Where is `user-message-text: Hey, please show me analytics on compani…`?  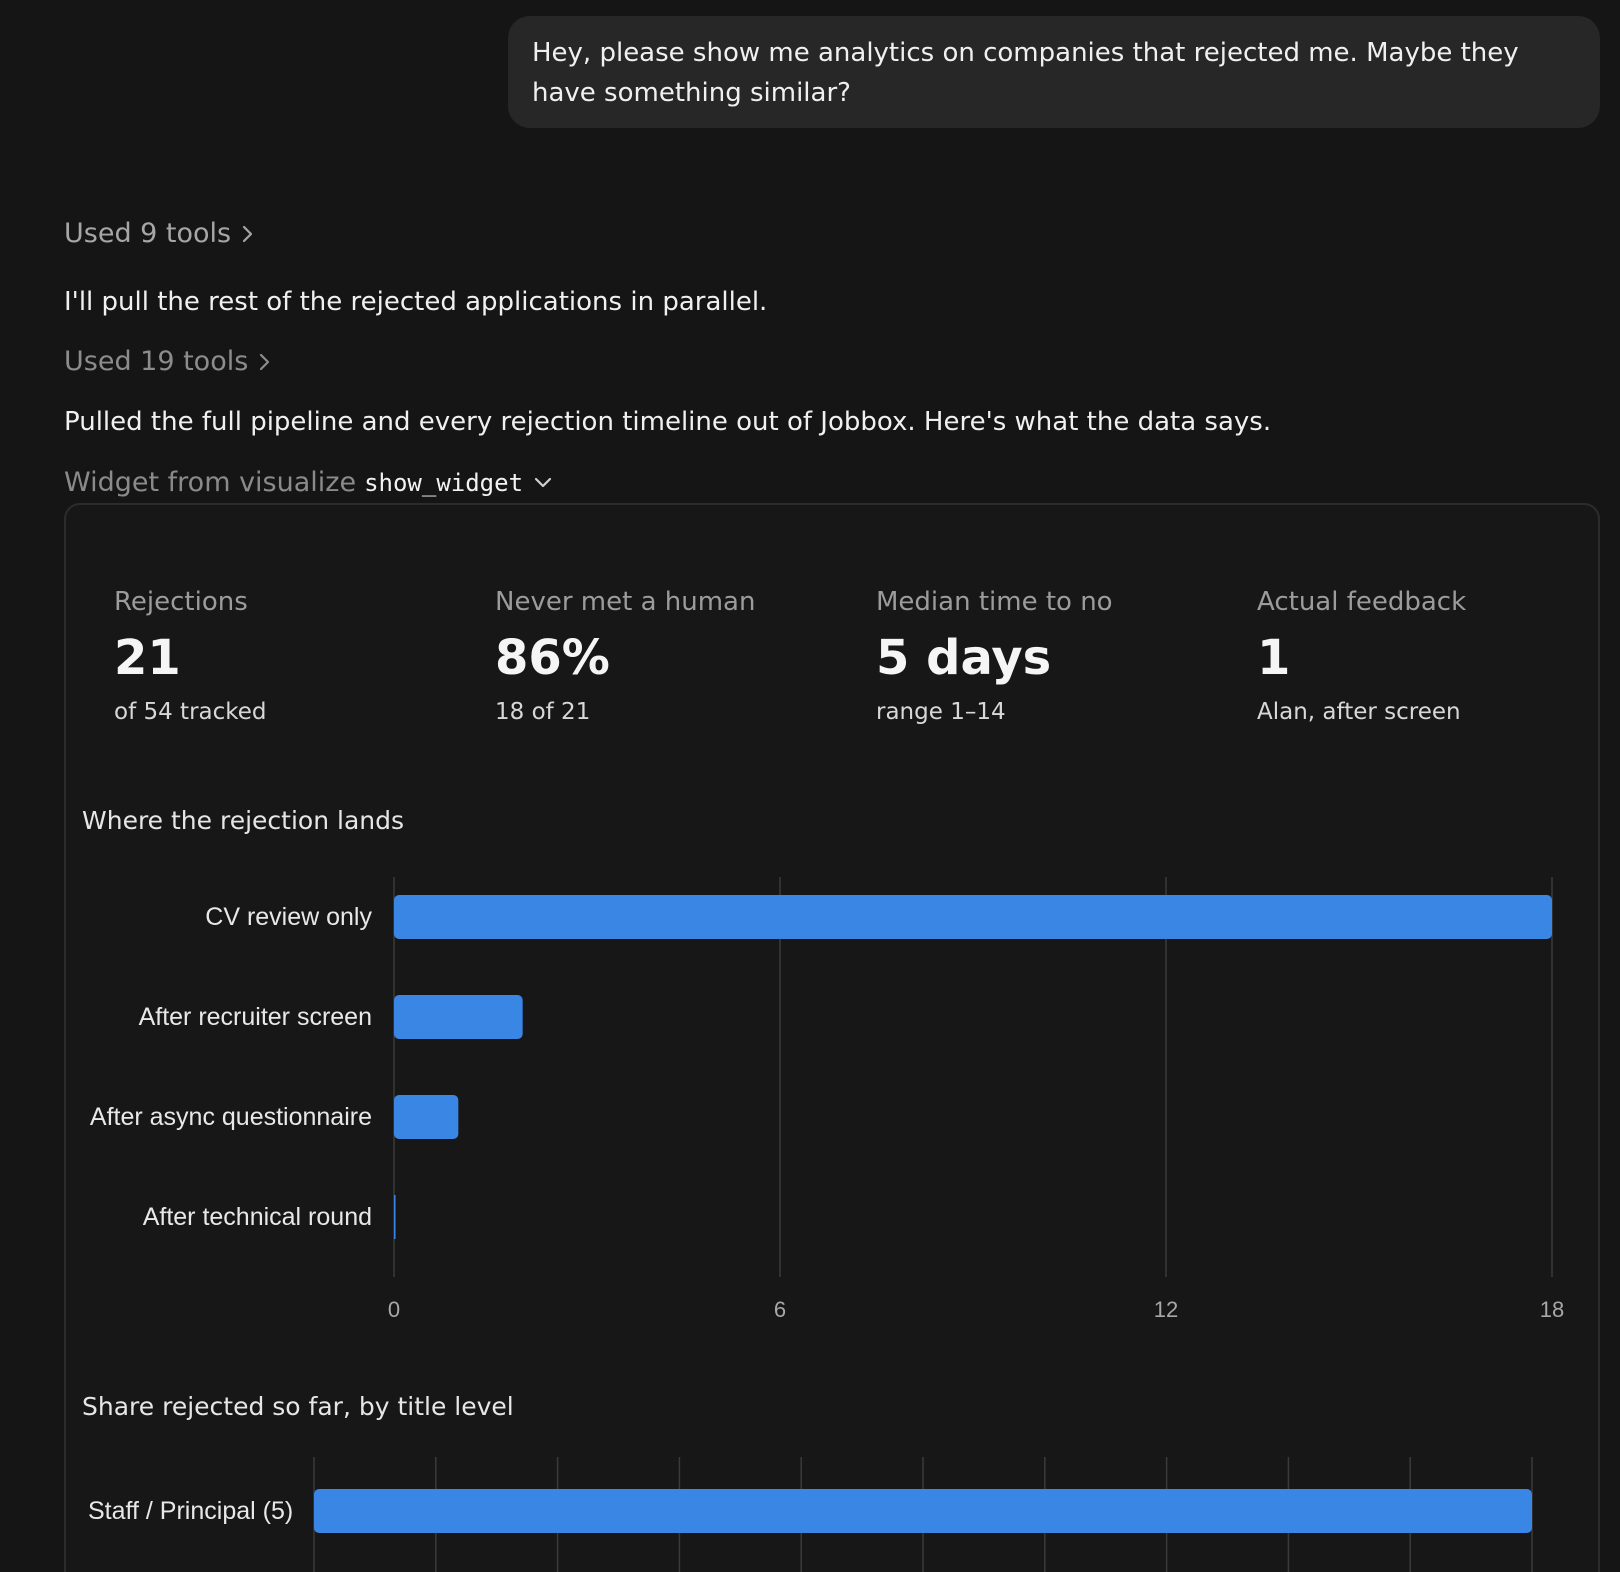 user-message-text: Hey, please show me analytics on compani… is located at coordinates (1025, 73).